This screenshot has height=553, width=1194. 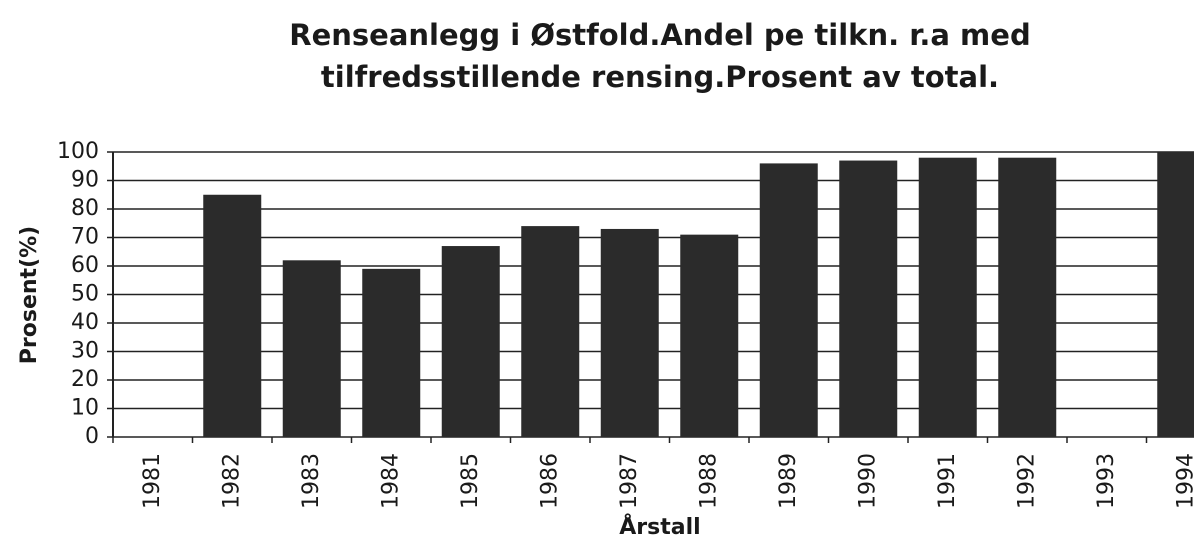 I want to click on x-tick-label: 1984, so click(x=390, y=481).